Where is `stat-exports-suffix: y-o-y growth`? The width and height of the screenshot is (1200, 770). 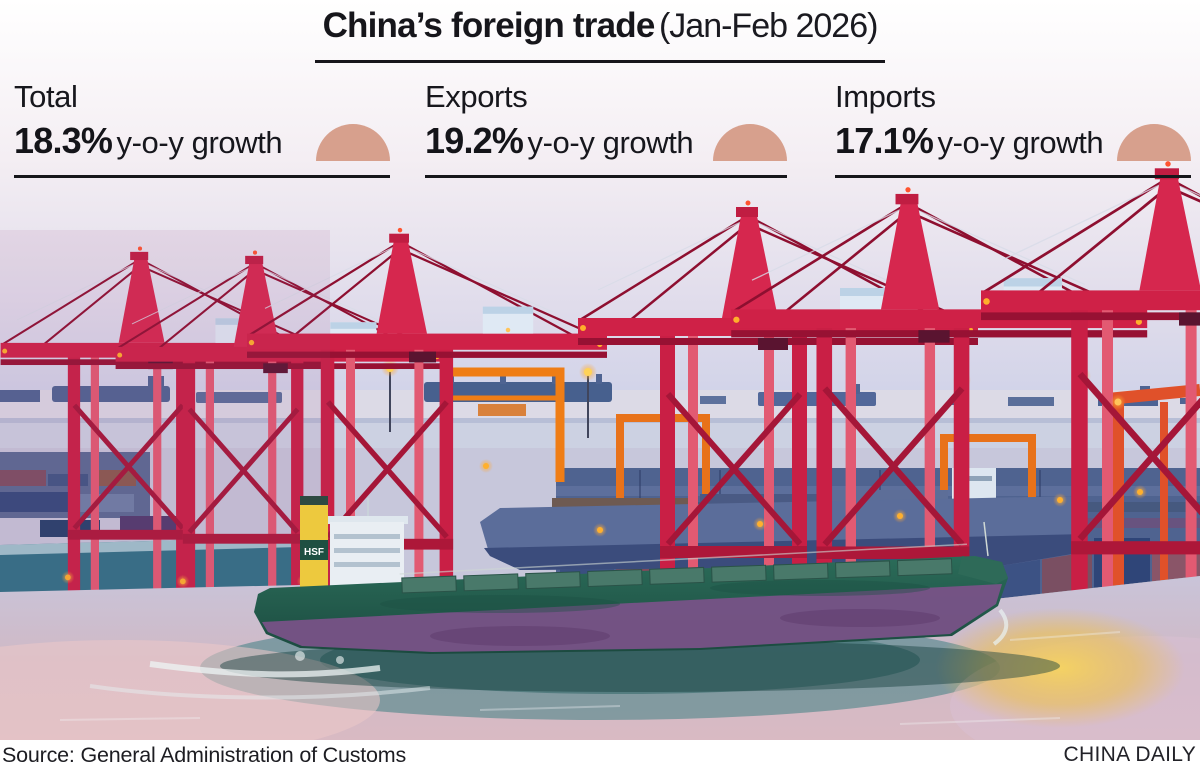
stat-exports-suffix: y-o-y growth is located at coordinates (610, 142).